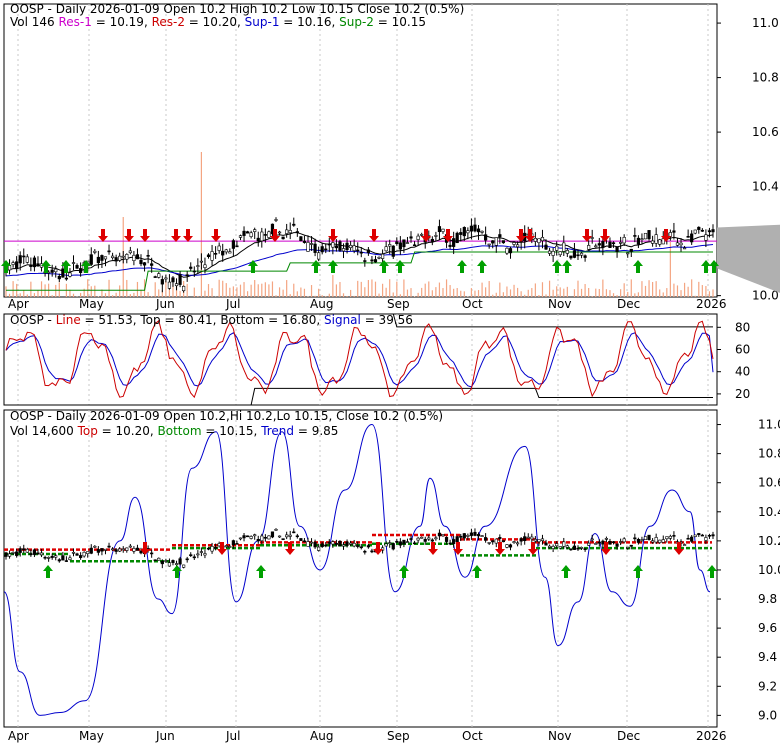 The width and height of the screenshot is (780, 745). What do you see at coordinates (191, 320) in the screenshot?
I see `header-segment: = 80.41,` at bounding box center [191, 320].